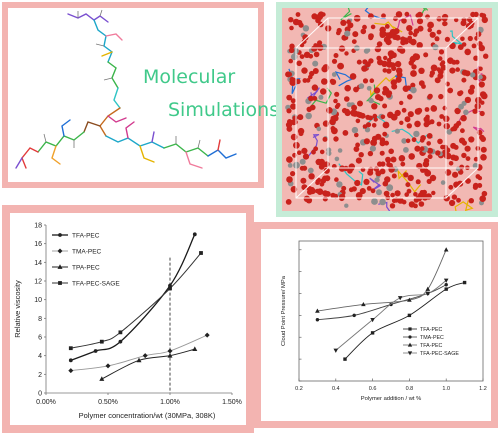  What do you see at coordinates (147, 415) in the screenshot?
I see `x-axis-label: Polymer concentration/wt (30MPa, 308K)` at bounding box center [147, 415].